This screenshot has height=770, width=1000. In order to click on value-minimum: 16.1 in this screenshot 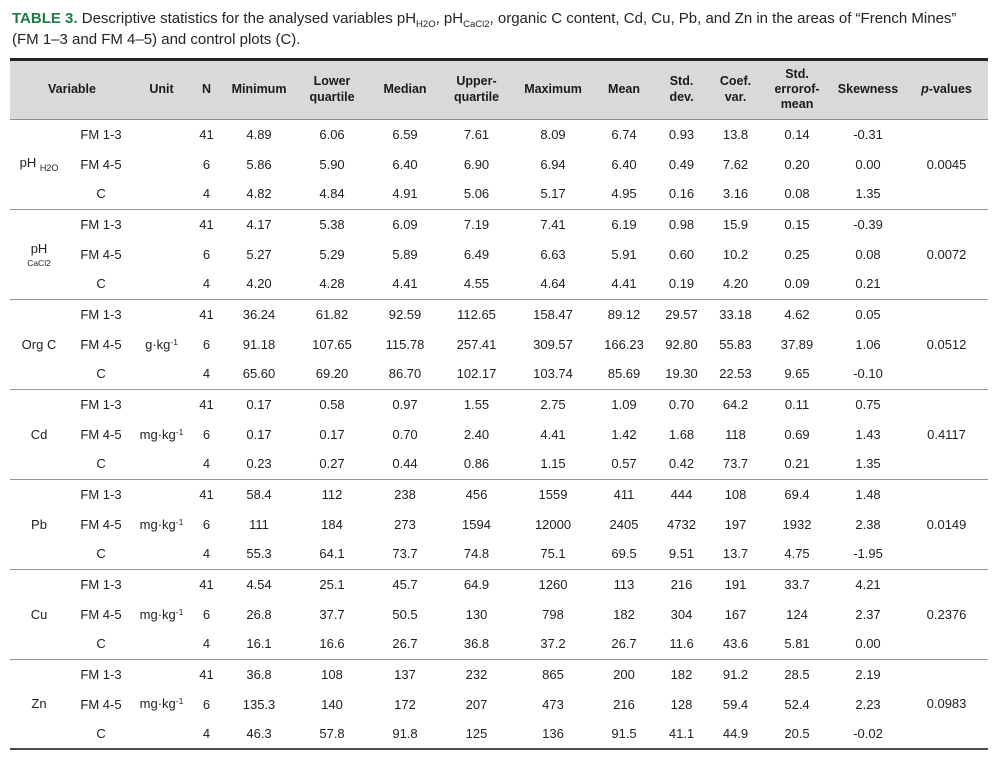, I will do `click(259, 644)`.